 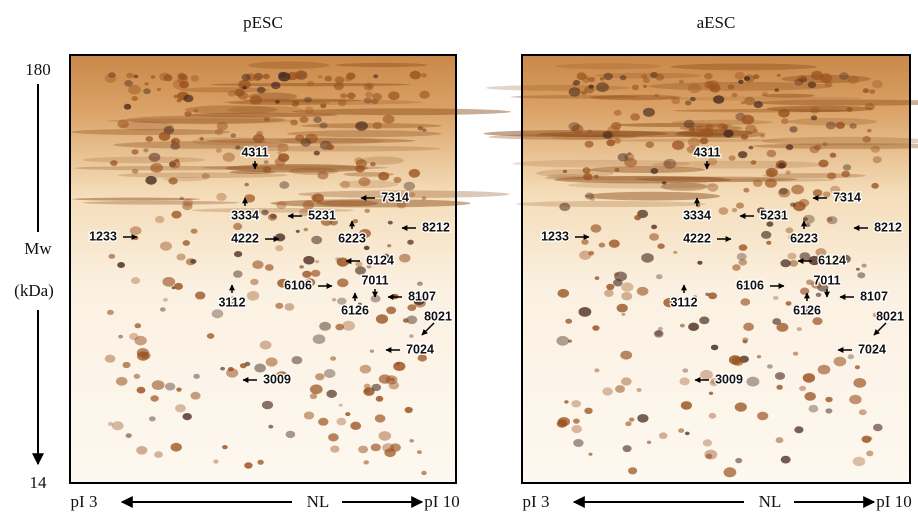 What do you see at coordinates (352, 238) in the screenshot?
I see `spot-label: 6223` at bounding box center [352, 238].